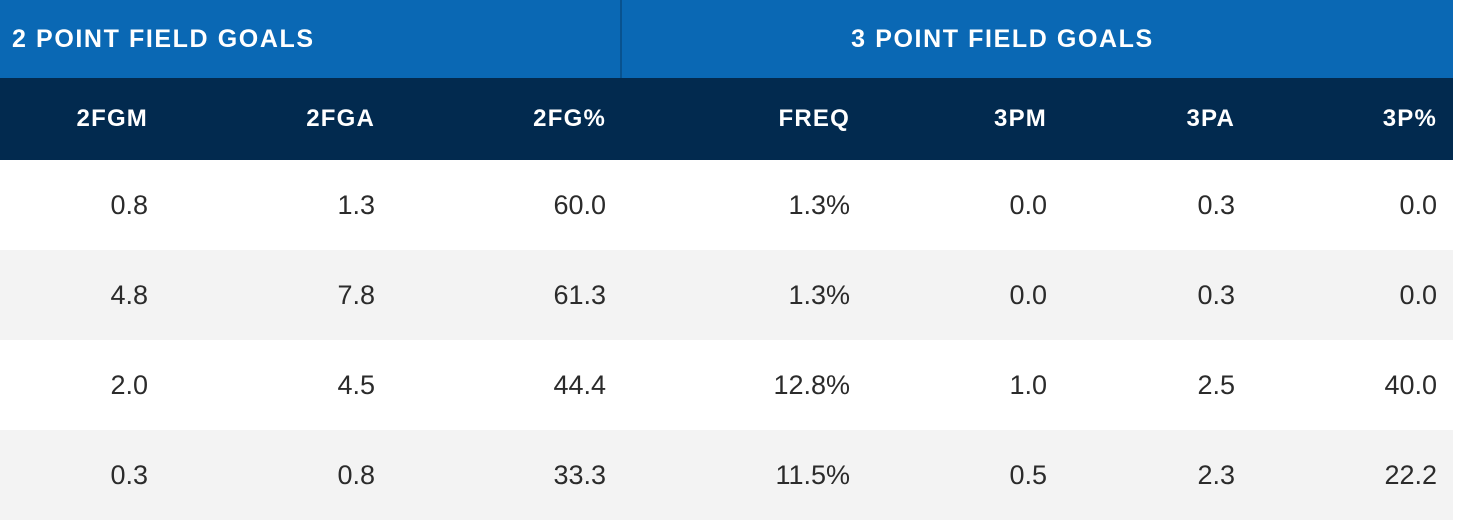  What do you see at coordinates (579, 294) in the screenshot?
I see `table-cell: 61.3` at bounding box center [579, 294].